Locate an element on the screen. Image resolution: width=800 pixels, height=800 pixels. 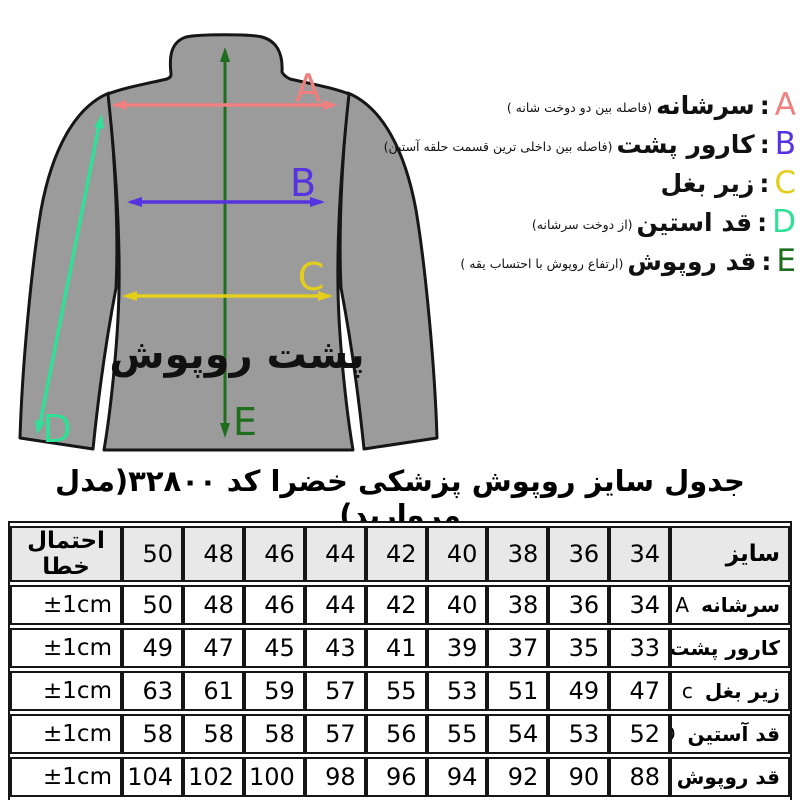
value-cell: 63 is located at coordinates (152, 691).